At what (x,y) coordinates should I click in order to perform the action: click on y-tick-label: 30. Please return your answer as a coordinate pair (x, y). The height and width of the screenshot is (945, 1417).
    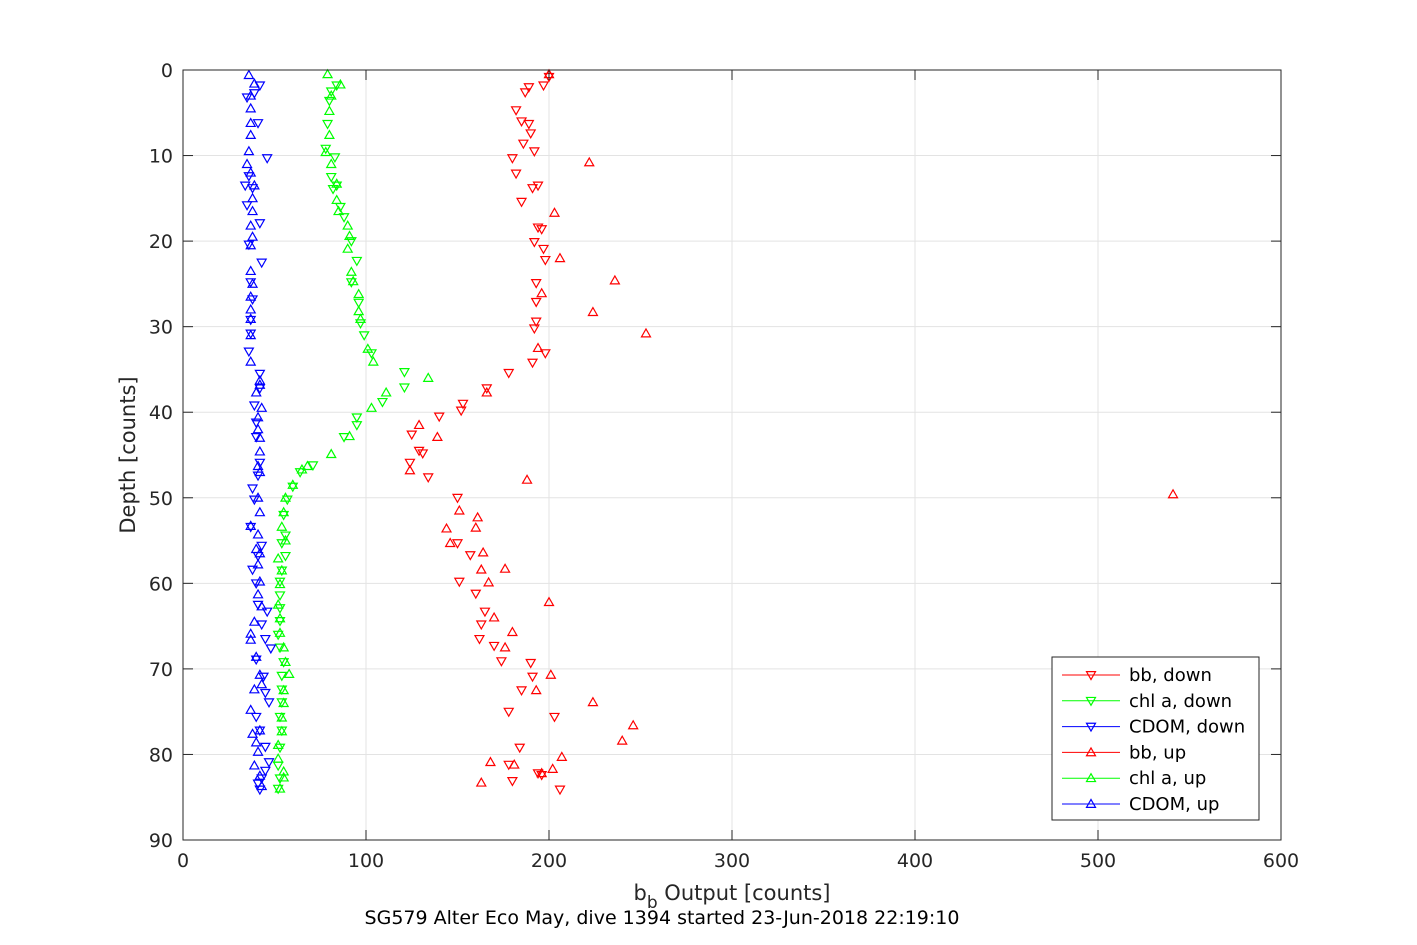
    Looking at the image, I should click on (161, 328).